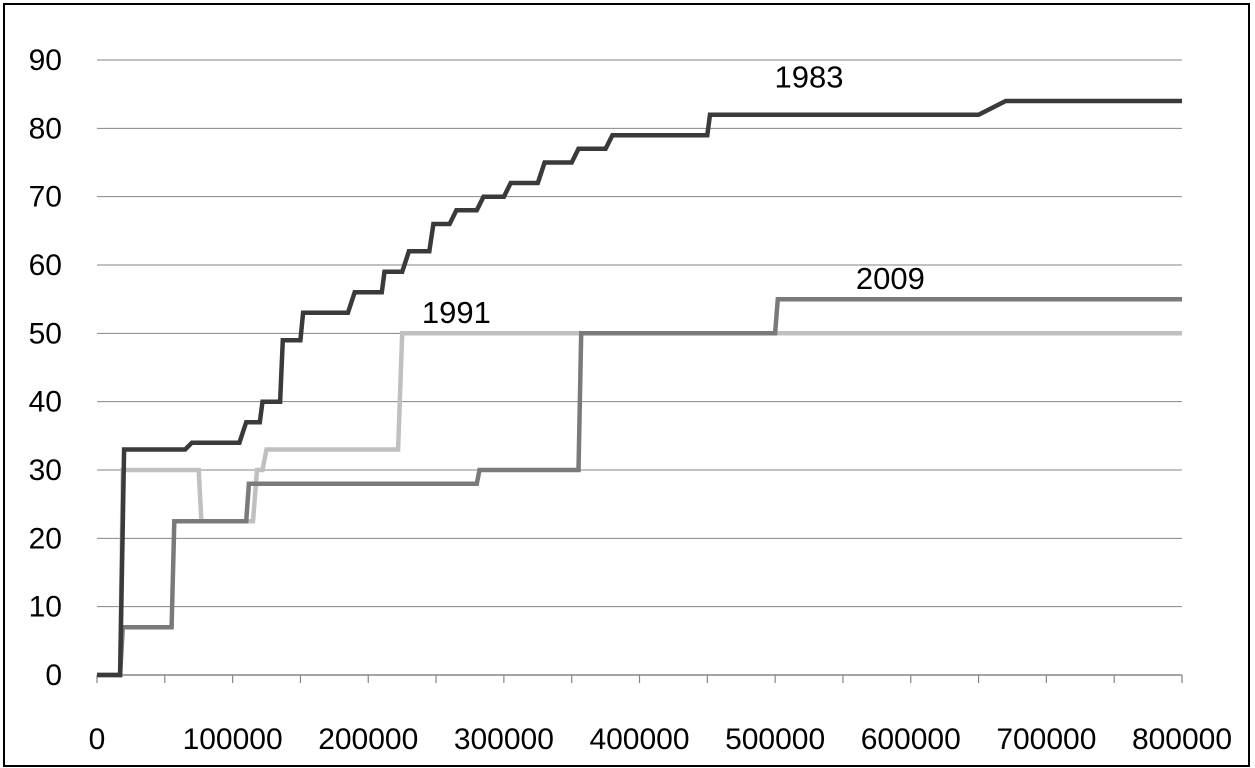 Image resolution: width=1255 pixels, height=768 pixels. What do you see at coordinates (45, 538) in the screenshot?
I see `y-tick-label-20: 20` at bounding box center [45, 538].